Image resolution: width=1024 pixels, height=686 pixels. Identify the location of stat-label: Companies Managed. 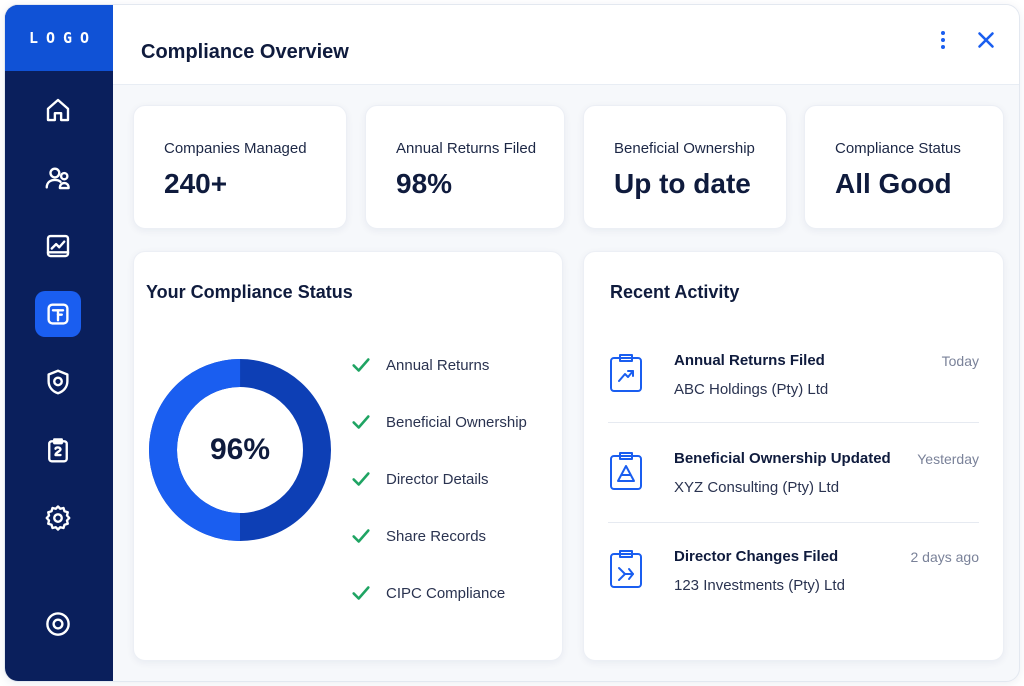
(235, 148).